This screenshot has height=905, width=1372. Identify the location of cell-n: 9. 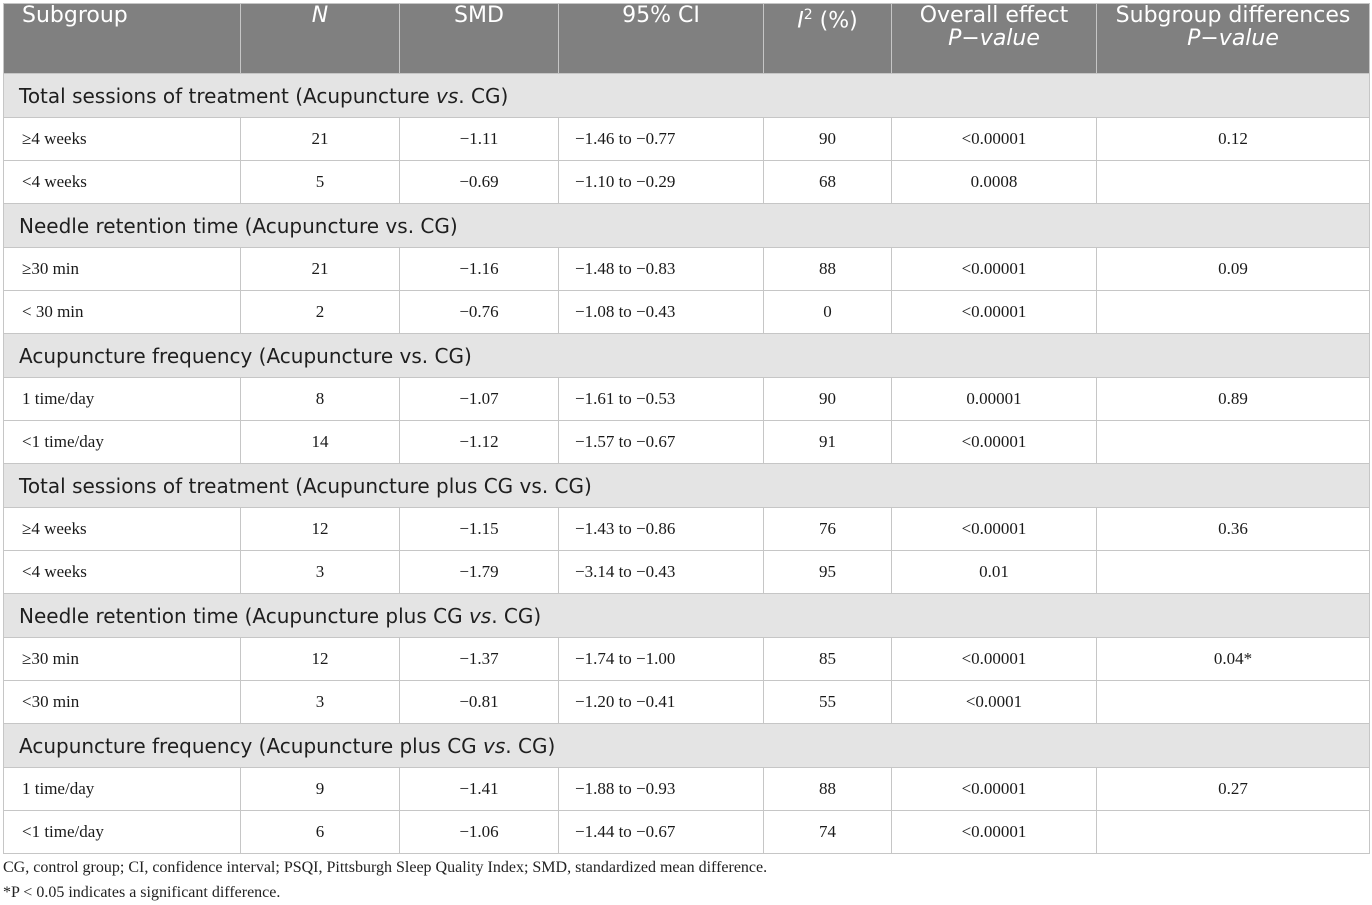
(320, 789).